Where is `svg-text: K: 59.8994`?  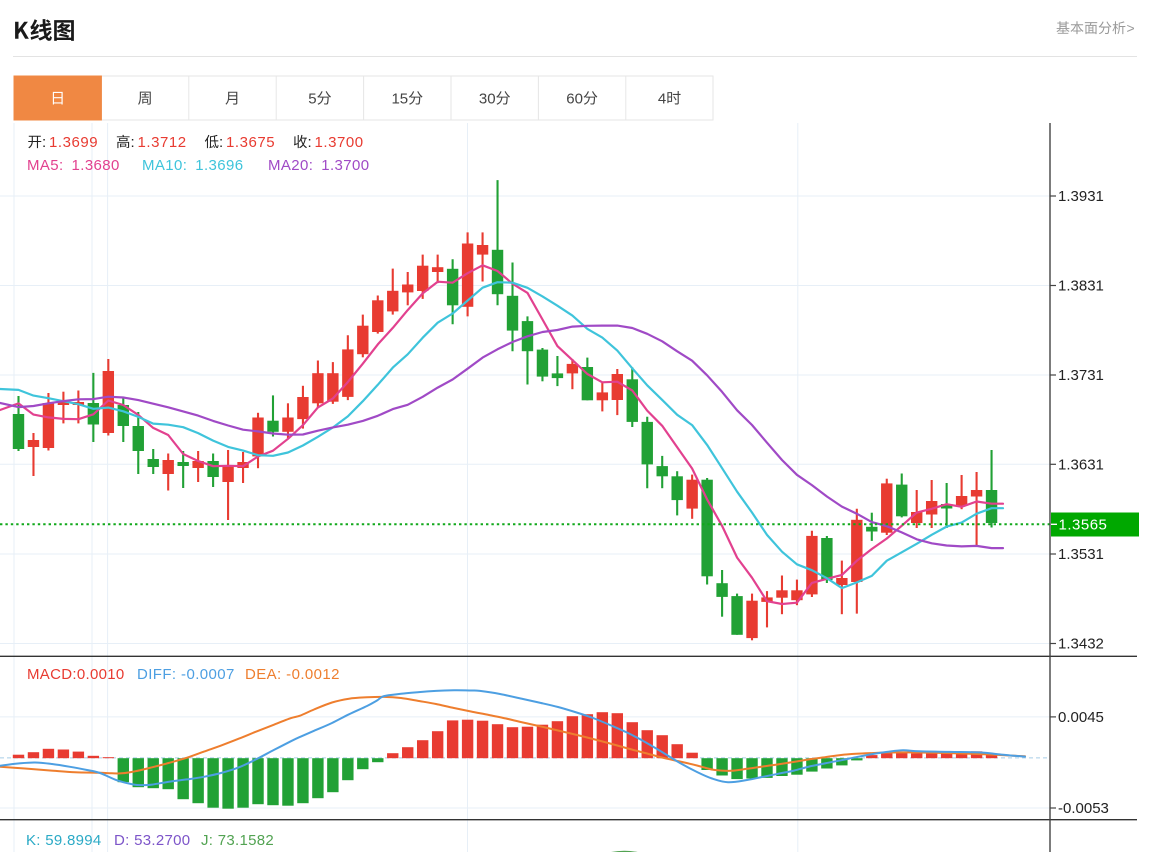 svg-text: K: 59.8994 is located at coordinates (64, 840).